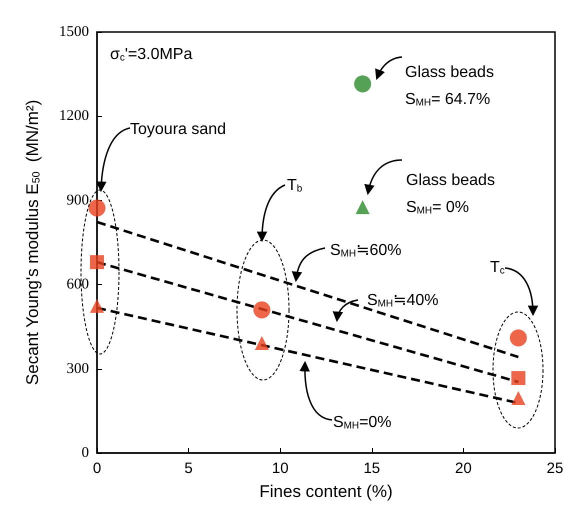  I want to click on y-tick-label: 0, so click(85, 453).